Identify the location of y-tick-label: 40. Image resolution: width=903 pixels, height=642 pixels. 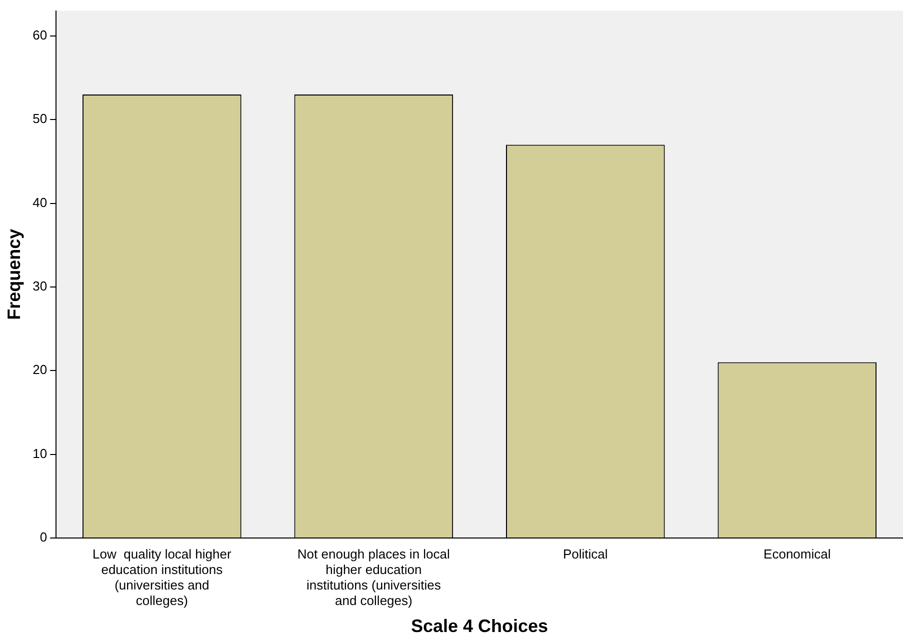
(40, 202).